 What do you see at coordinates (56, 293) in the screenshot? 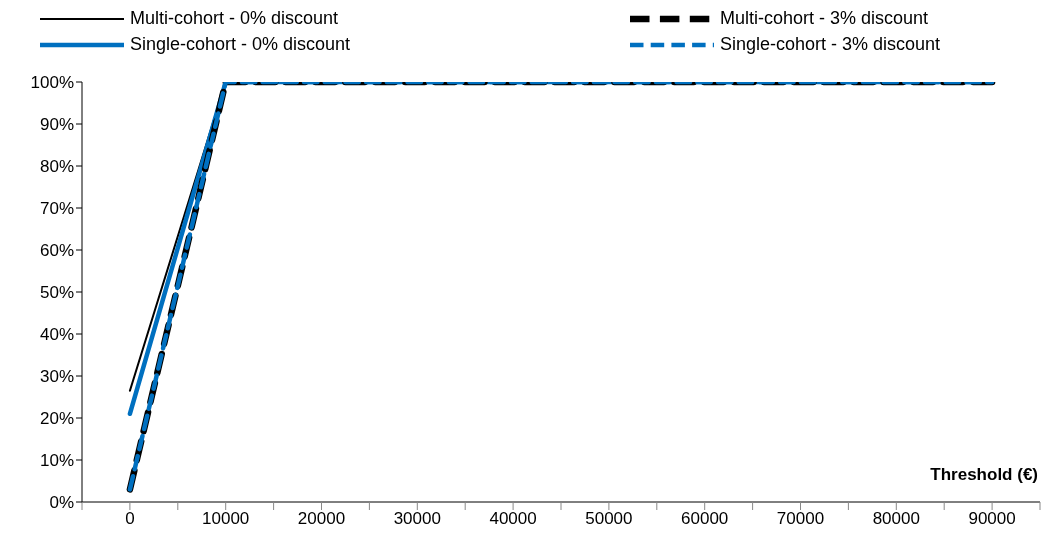
I see `y-tick-label: 50%` at bounding box center [56, 293].